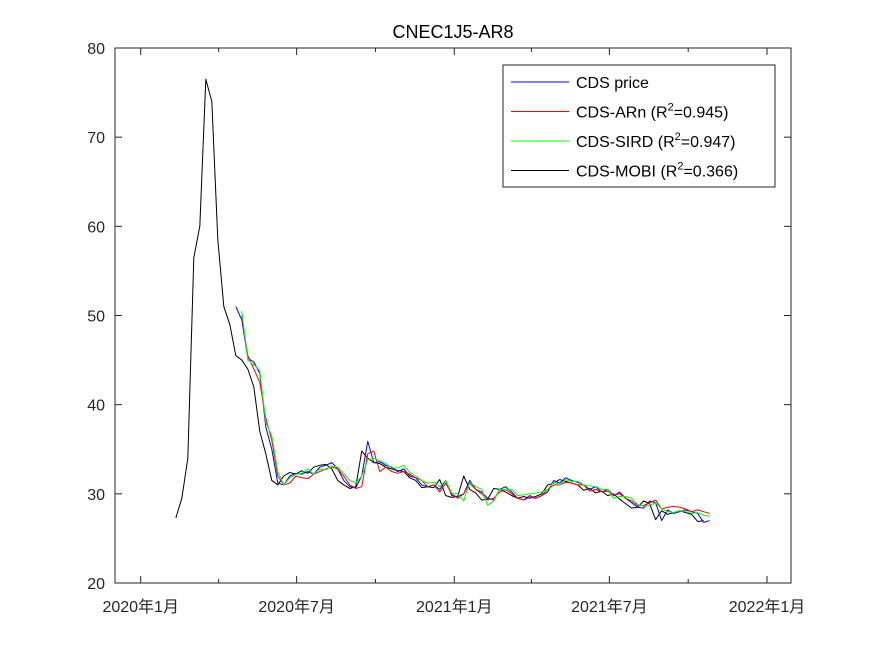 The height and width of the screenshot is (656, 875). I want to click on legend-label: CDS-MOBI (R2=0.366), so click(657, 171).